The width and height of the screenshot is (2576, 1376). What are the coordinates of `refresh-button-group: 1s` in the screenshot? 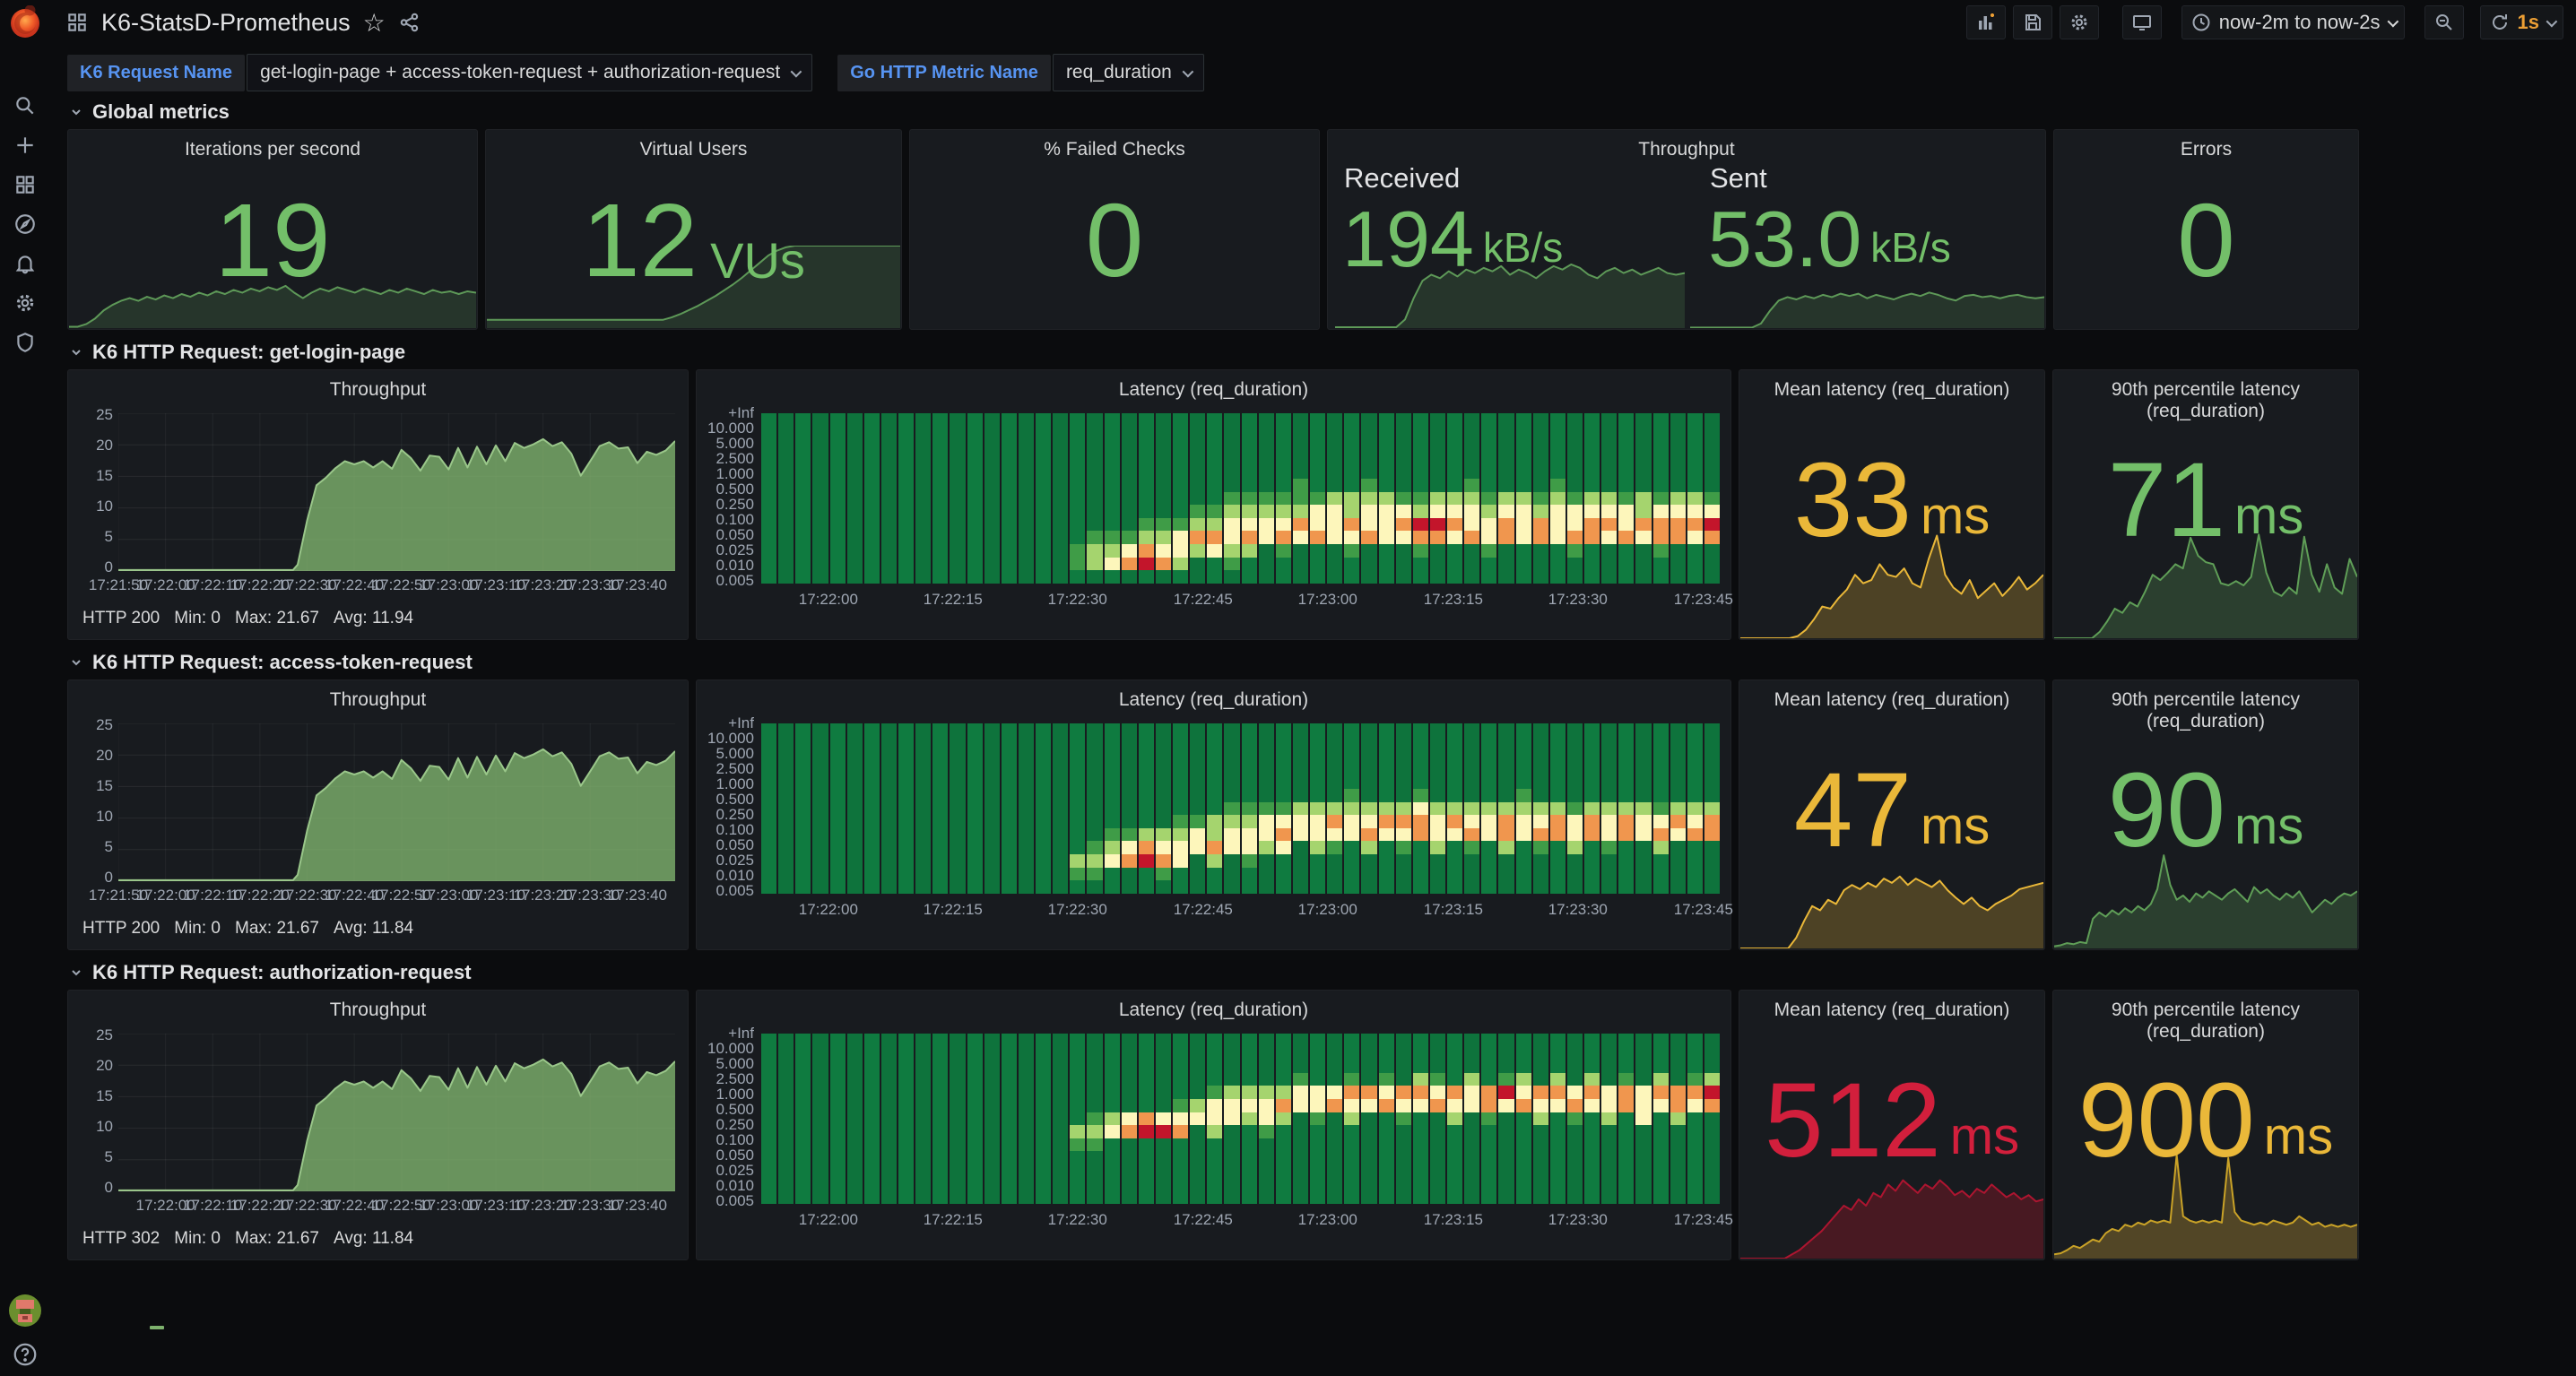 It's located at (2521, 22).